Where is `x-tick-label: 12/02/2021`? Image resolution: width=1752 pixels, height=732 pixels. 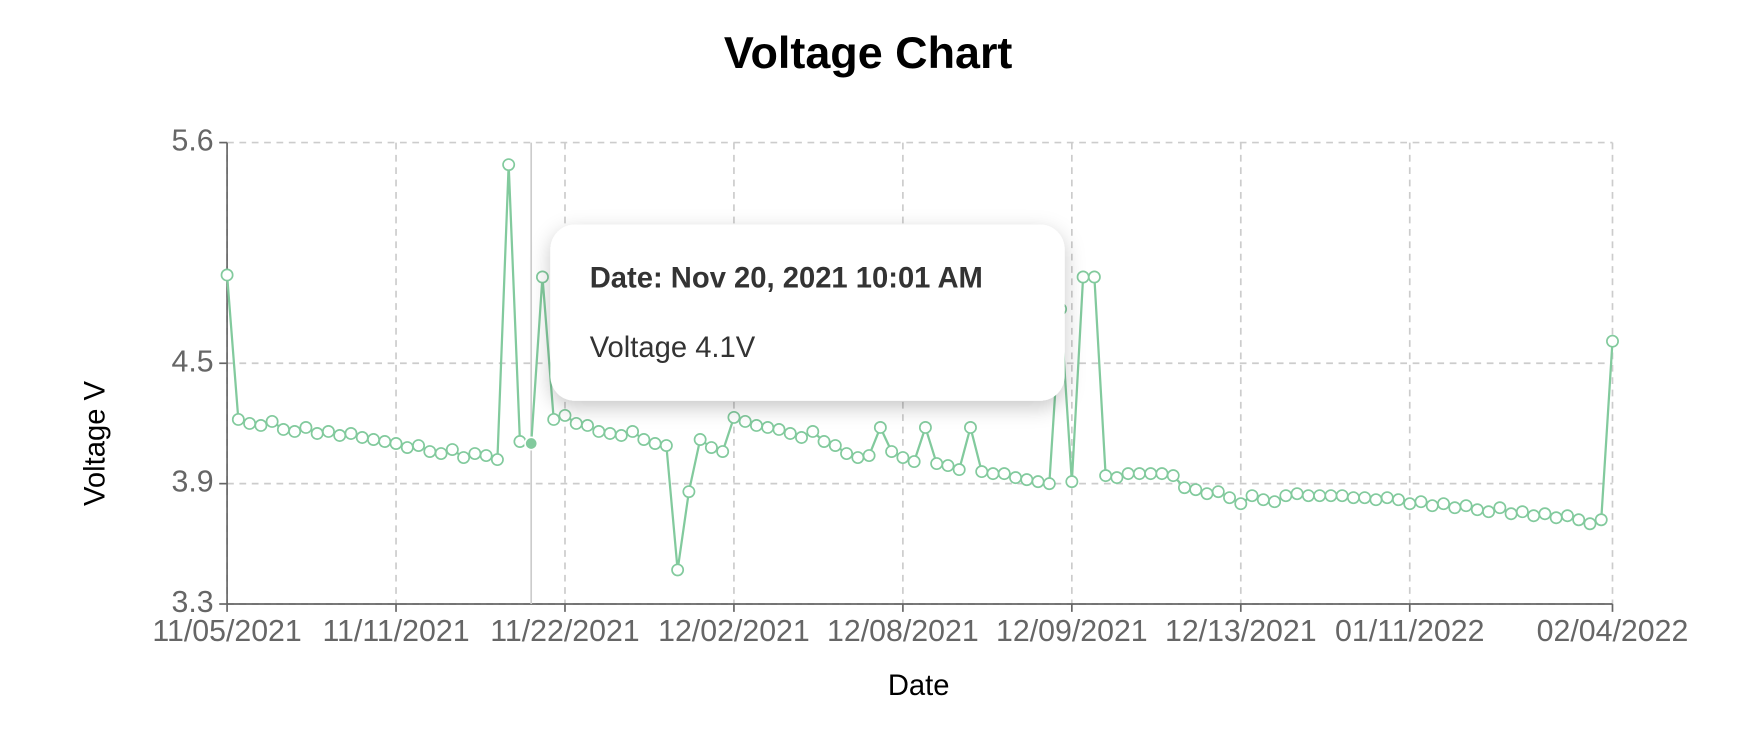
x-tick-label: 12/02/2021 is located at coordinates (734, 631).